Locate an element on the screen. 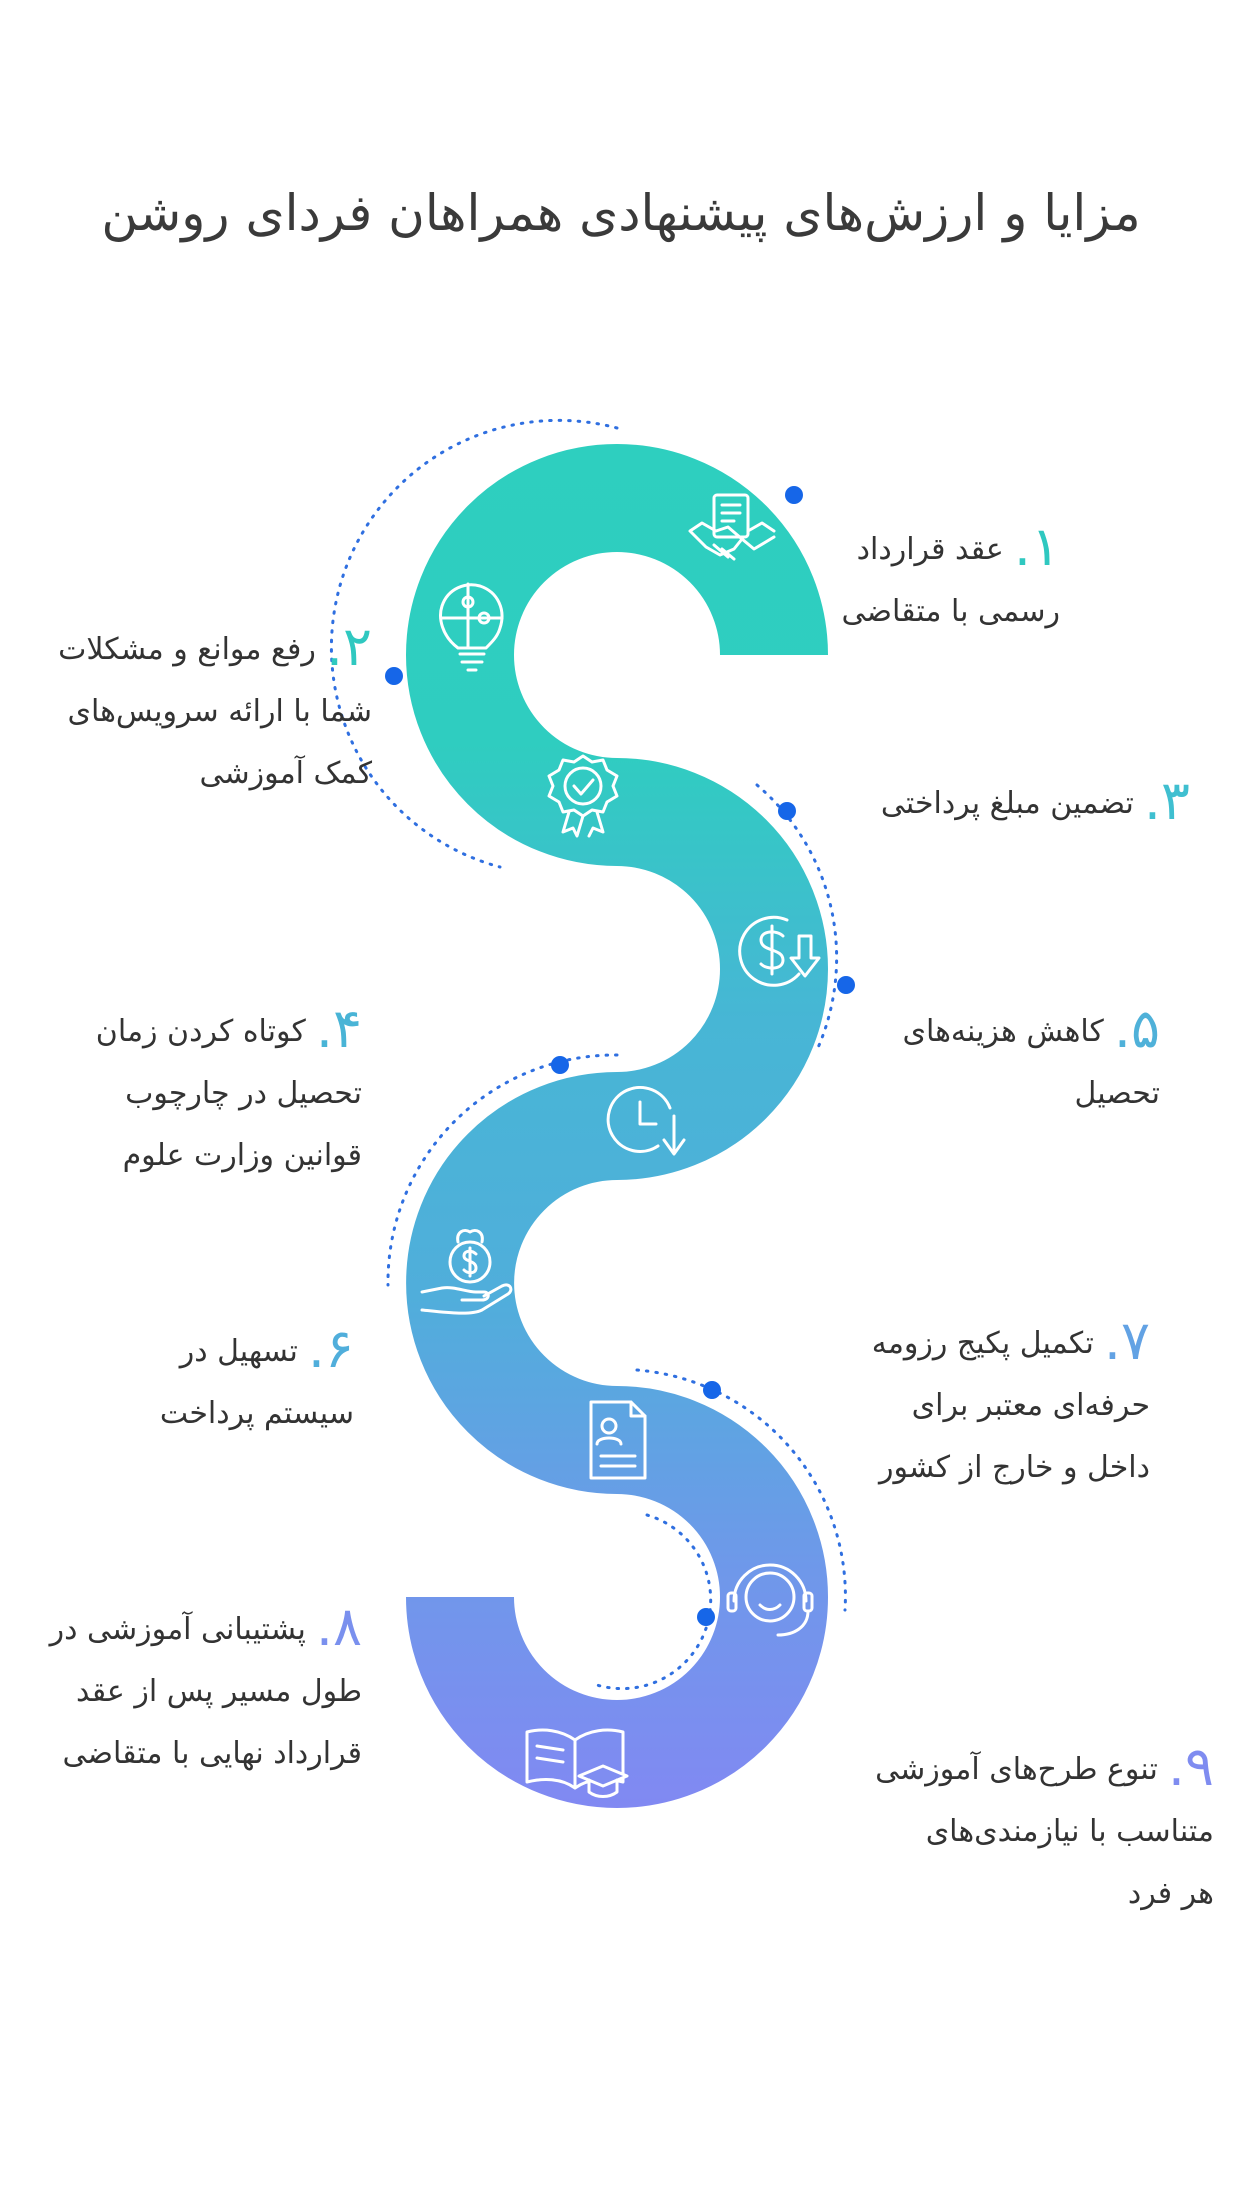  resume-document-icon is located at coordinates (618, 1440).